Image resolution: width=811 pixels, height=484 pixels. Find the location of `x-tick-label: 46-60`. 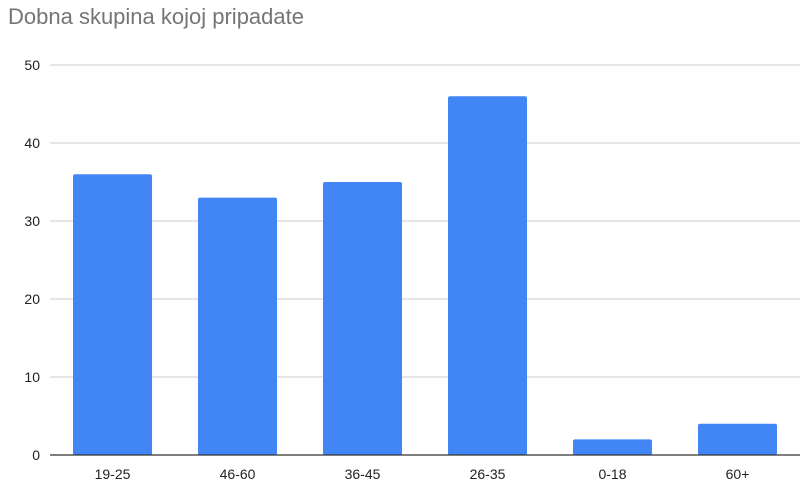

x-tick-label: 46-60 is located at coordinates (238, 474).